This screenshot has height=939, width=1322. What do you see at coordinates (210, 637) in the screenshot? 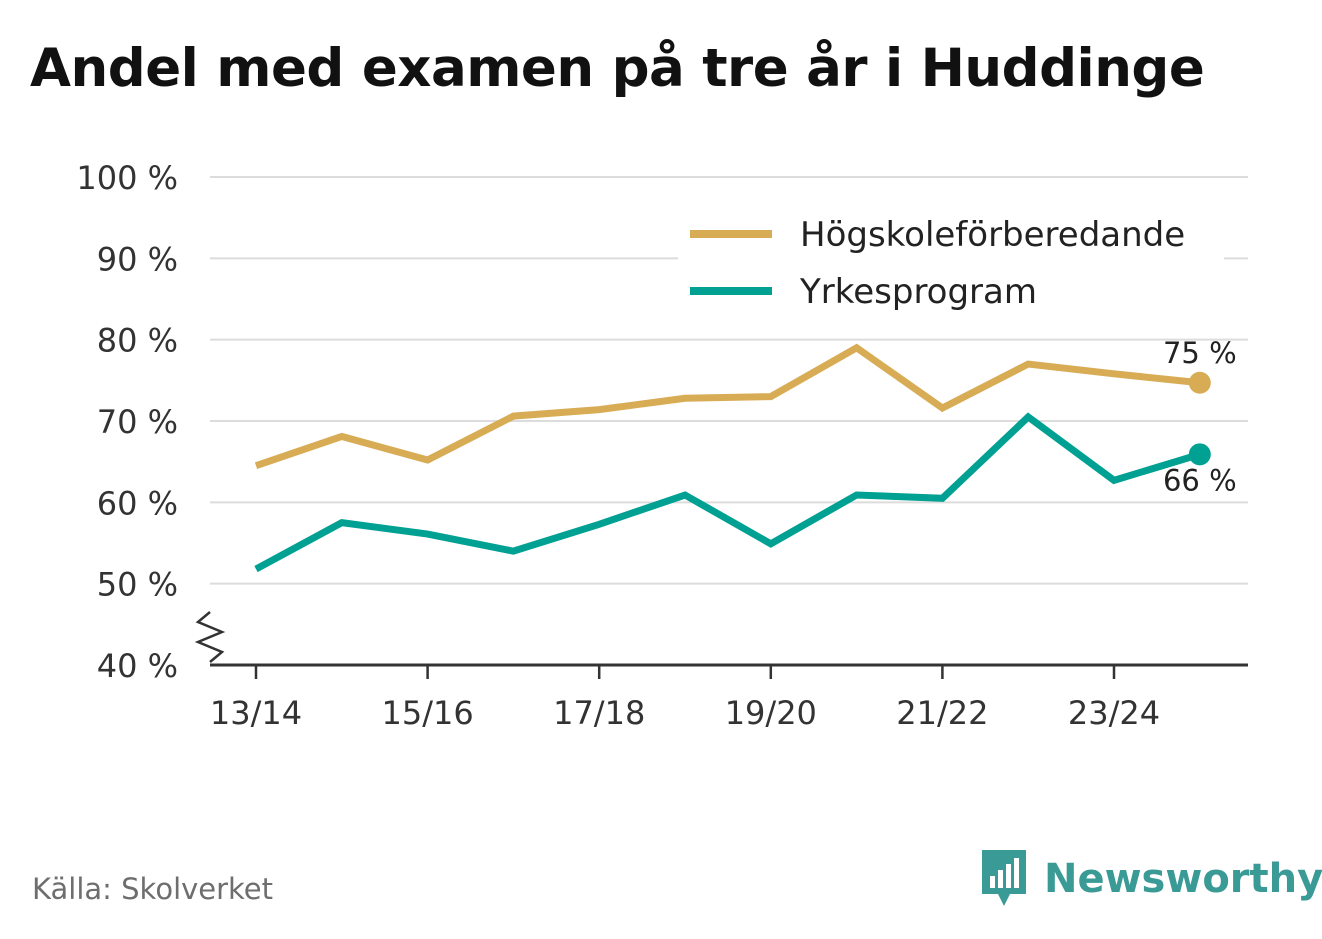
I see `axis-break-icon` at bounding box center [210, 637].